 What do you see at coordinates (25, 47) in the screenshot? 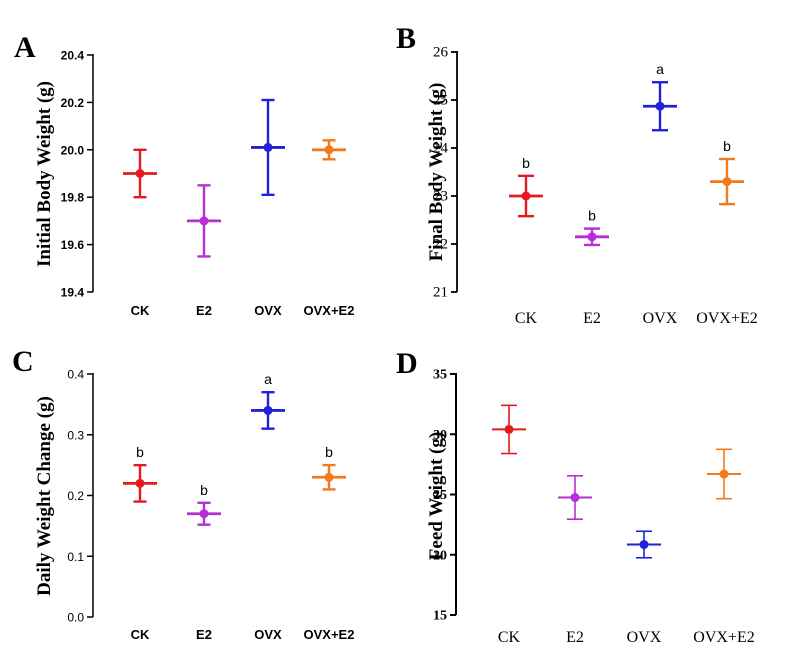
I see `panel-letter: A` at bounding box center [25, 47].